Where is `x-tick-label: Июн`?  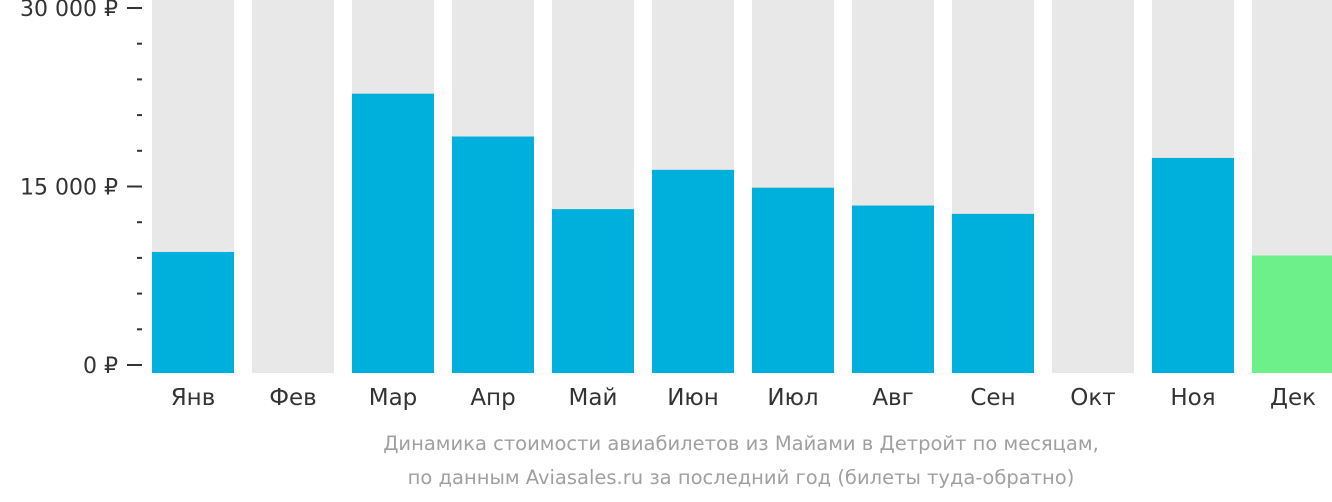 x-tick-label: Июн is located at coordinates (693, 398).